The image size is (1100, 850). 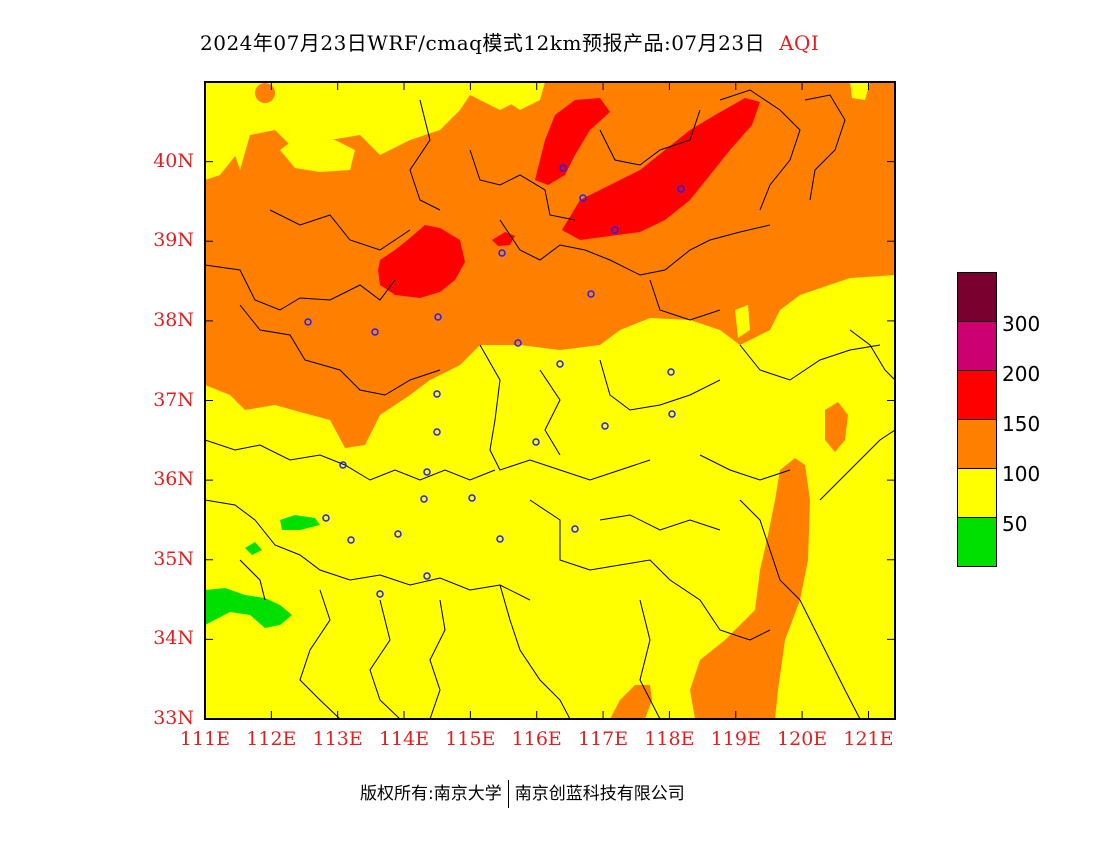 I want to click on map-title: 2024年07月23日WRF/cmaq模式12km预报产品:07月23日 AQI, so click(x=509, y=41).